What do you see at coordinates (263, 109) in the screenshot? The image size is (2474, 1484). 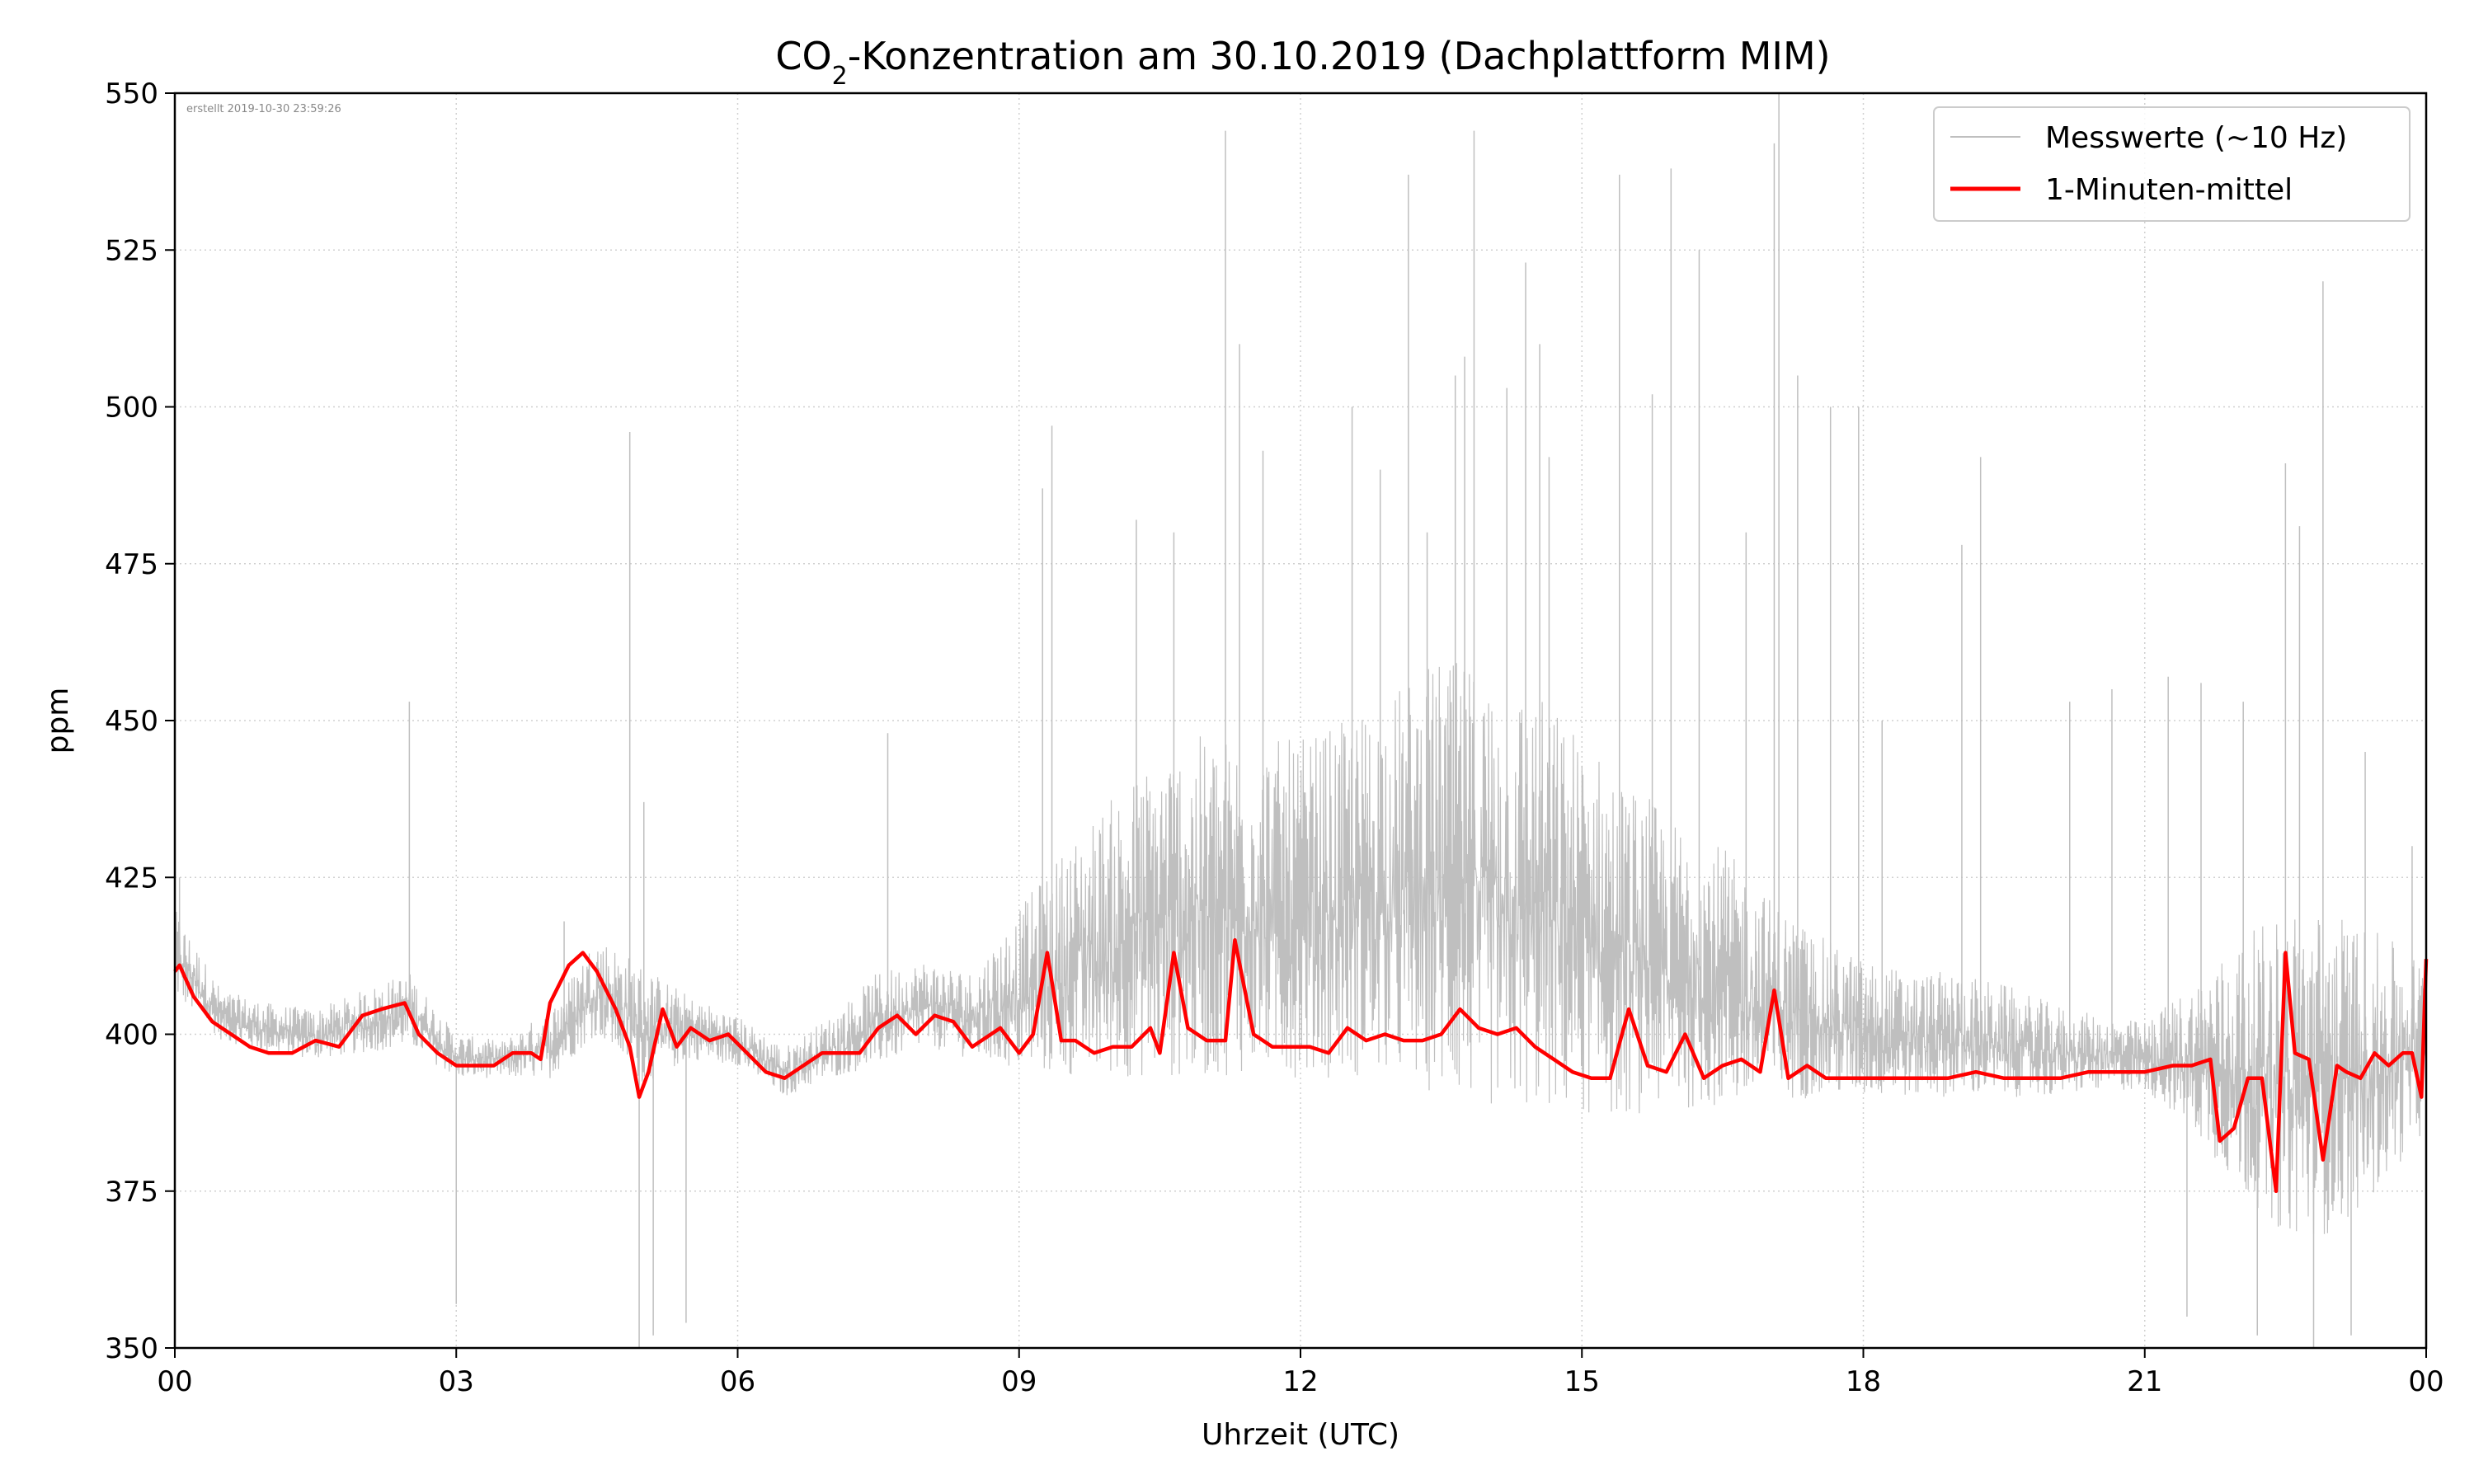 I see `creation-stamp: erstellt 2019-10-30 23:59:26` at bounding box center [263, 109].